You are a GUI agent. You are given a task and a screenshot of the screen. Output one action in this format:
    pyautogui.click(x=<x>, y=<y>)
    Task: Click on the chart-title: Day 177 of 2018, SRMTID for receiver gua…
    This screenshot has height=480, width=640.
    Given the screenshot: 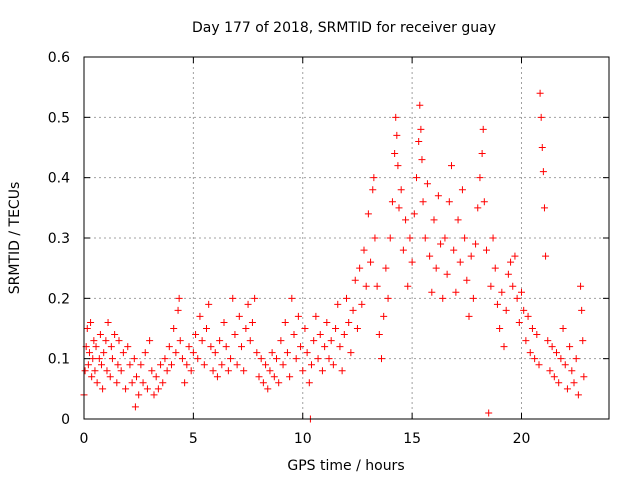 What is the action you would take?
    pyautogui.click(x=344, y=28)
    